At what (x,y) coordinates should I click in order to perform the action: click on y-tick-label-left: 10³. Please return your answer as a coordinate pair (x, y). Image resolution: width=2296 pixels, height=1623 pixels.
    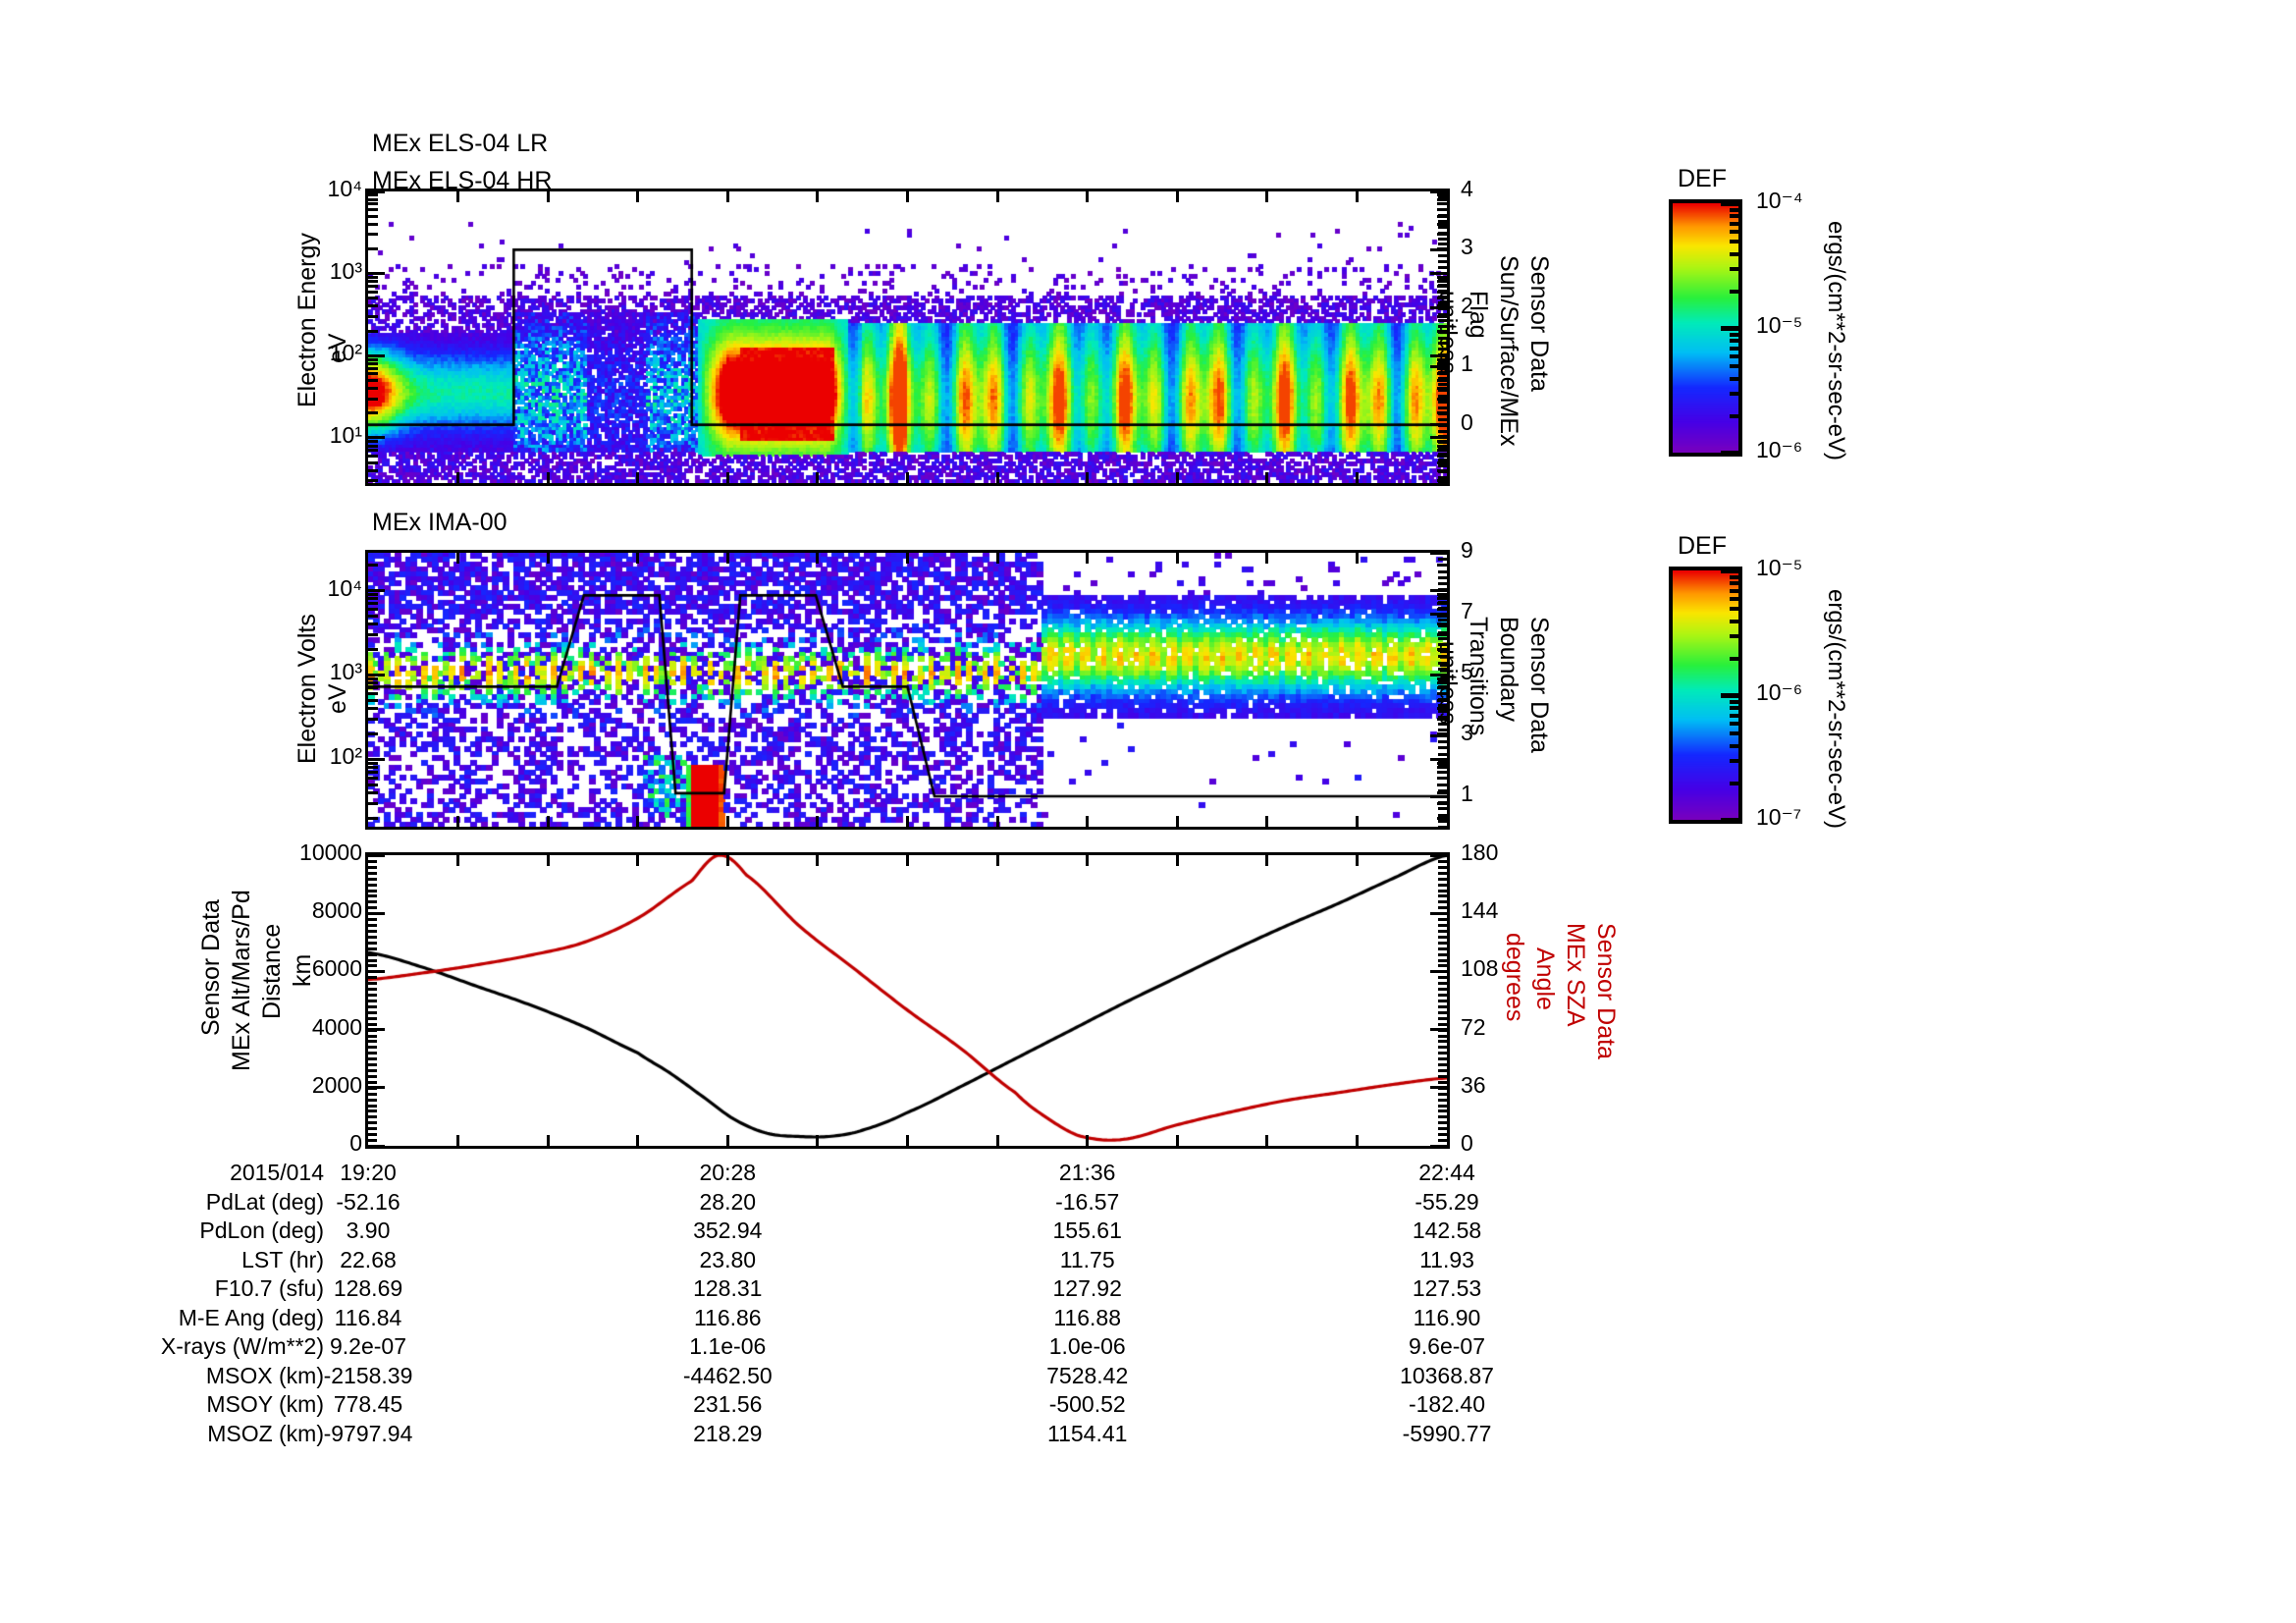
    Looking at the image, I should click on (345, 672).